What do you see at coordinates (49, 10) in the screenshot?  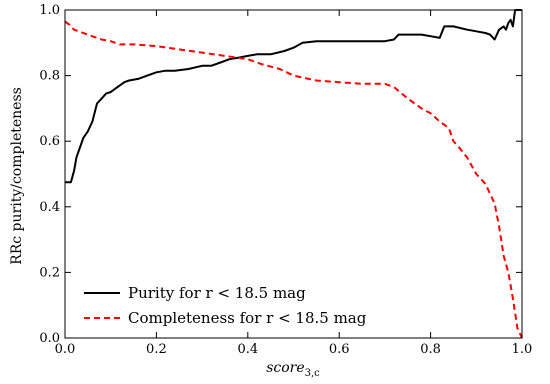 I see `y-tick-label: 1.0` at bounding box center [49, 10].